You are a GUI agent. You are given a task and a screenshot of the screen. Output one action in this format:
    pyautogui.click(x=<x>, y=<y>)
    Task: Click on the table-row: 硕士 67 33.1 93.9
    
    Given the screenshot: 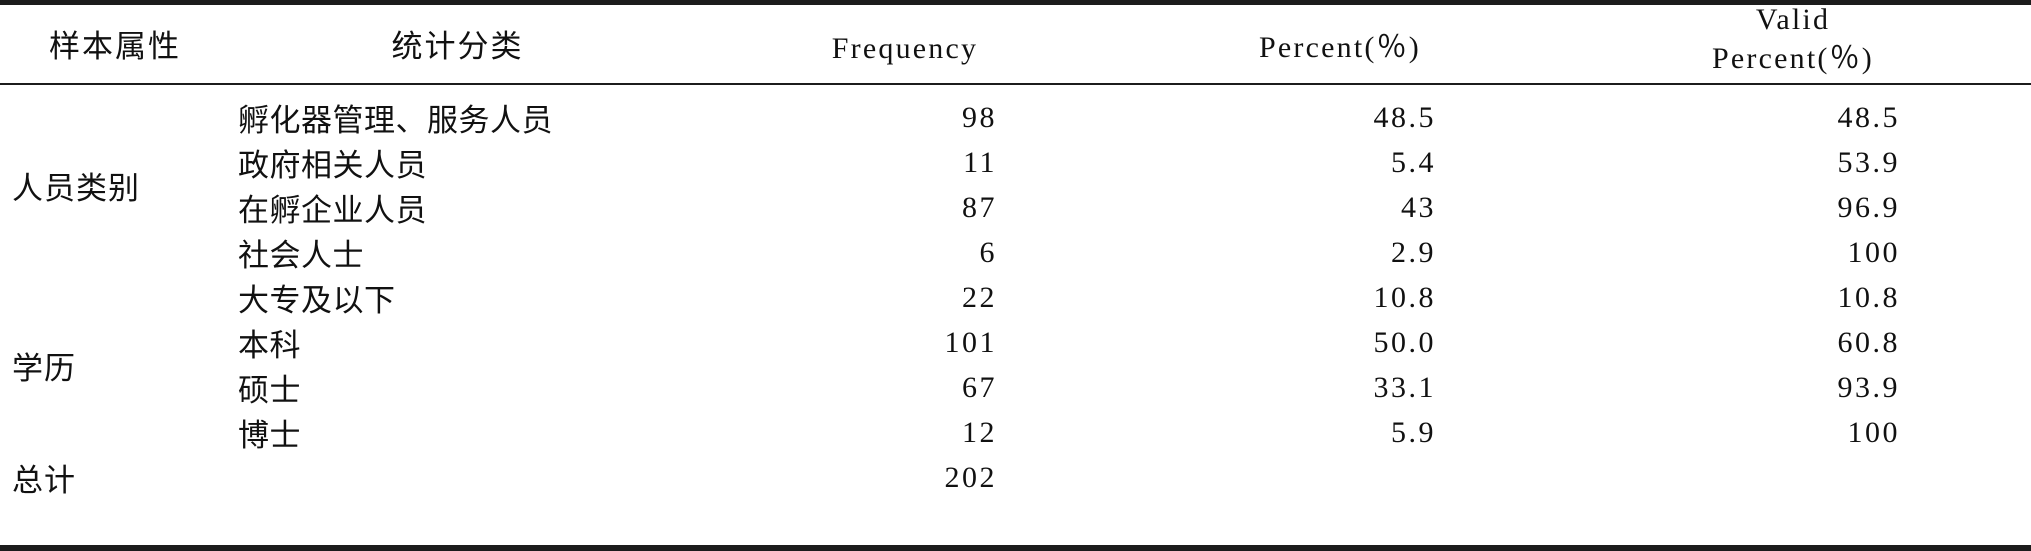 What is the action you would take?
    pyautogui.click(x=1015, y=387)
    